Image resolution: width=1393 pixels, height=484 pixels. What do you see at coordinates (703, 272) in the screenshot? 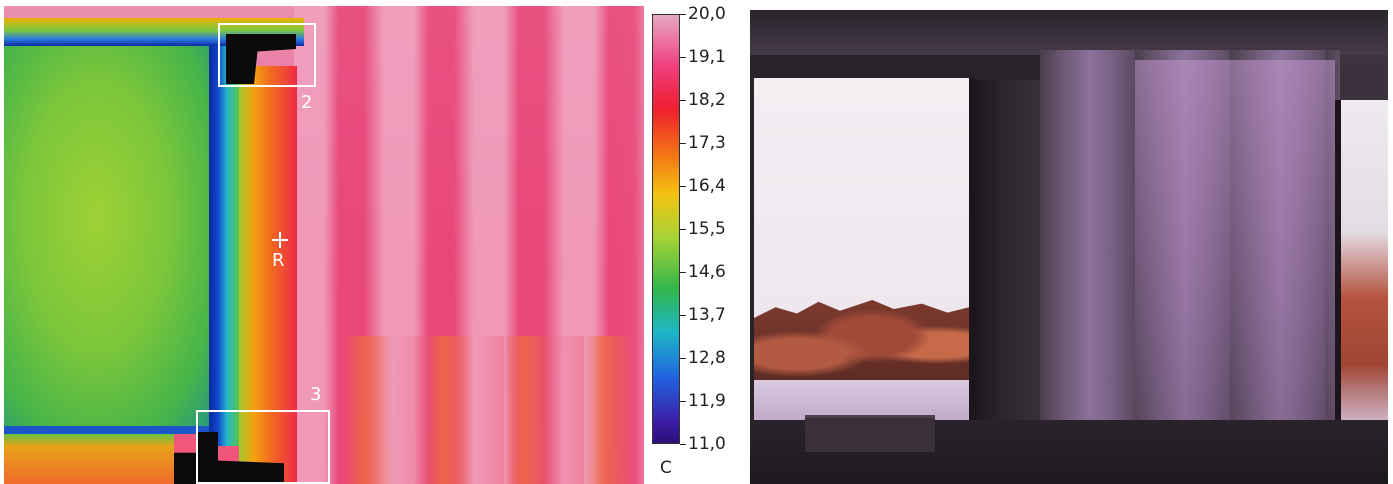
I see `scale-tick: 14,6` at bounding box center [703, 272].